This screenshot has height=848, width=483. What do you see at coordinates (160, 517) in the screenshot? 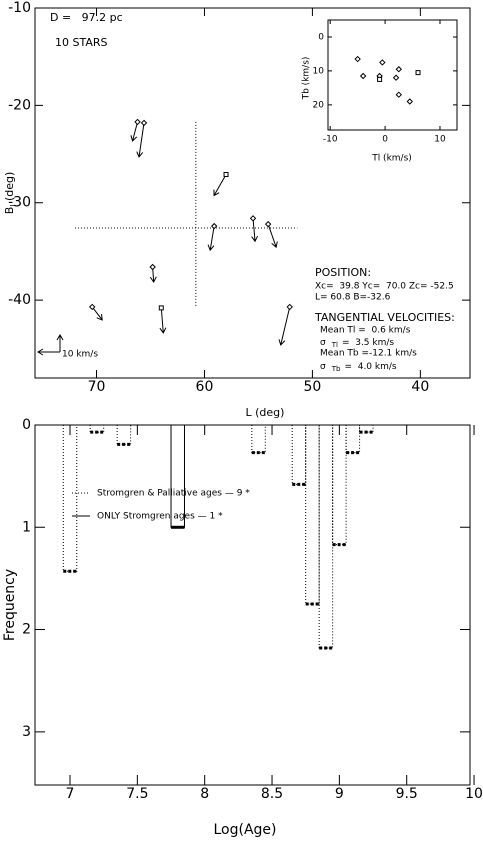
I see `legend-label: ONLY Stromgren ages — 1 *` at bounding box center [160, 517].